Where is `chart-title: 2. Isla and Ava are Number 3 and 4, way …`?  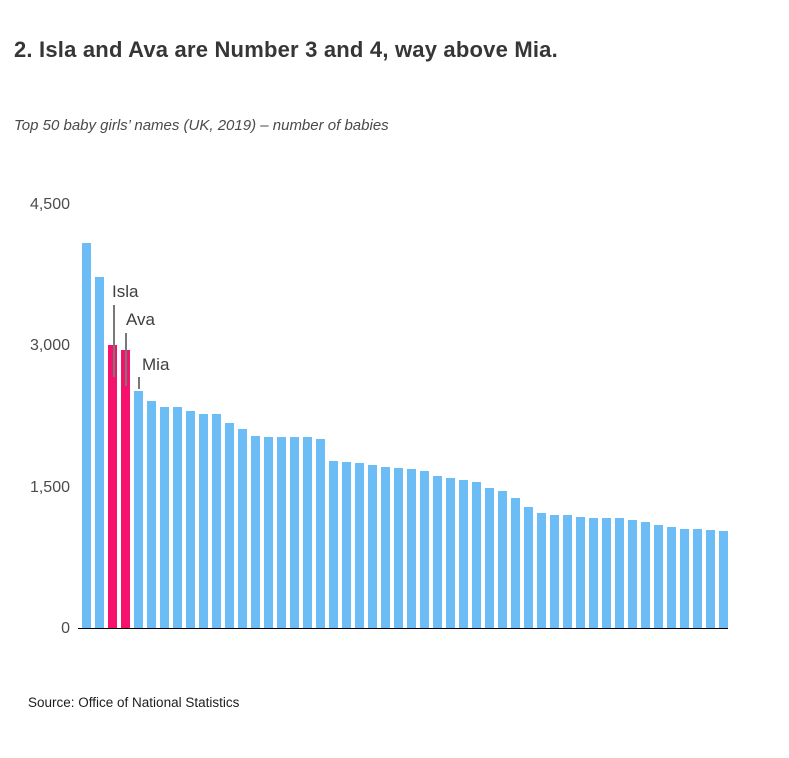 chart-title: 2. Isla and Ava are Number 3 and 4, way … is located at coordinates (286, 49).